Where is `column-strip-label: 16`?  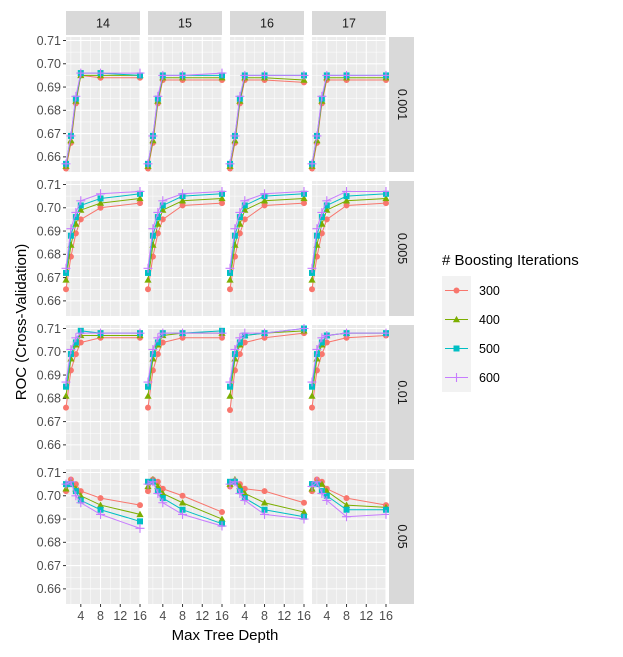
column-strip-label: 16 is located at coordinates (267, 24).